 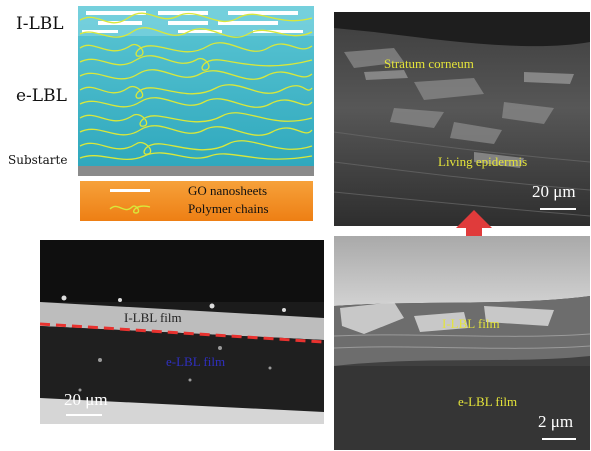 I want to click on legend-box: GO nanosheets Polymer chains, so click(x=196, y=201).